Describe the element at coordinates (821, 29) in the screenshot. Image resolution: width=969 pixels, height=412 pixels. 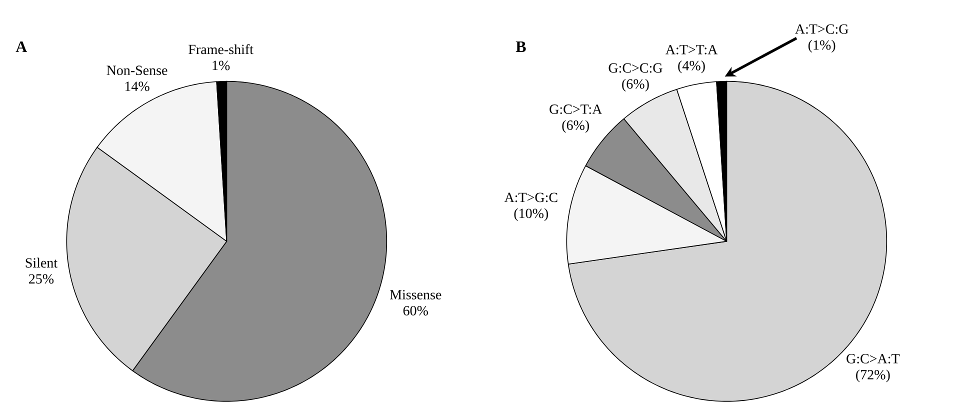
I see `slice-label: A:T>C:G` at that location.